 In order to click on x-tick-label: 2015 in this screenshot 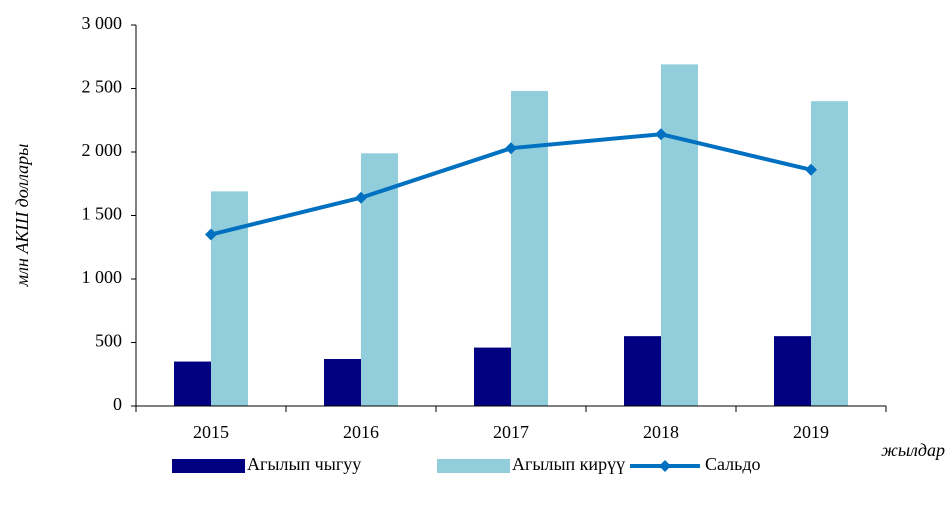, I will do `click(211, 432)`.